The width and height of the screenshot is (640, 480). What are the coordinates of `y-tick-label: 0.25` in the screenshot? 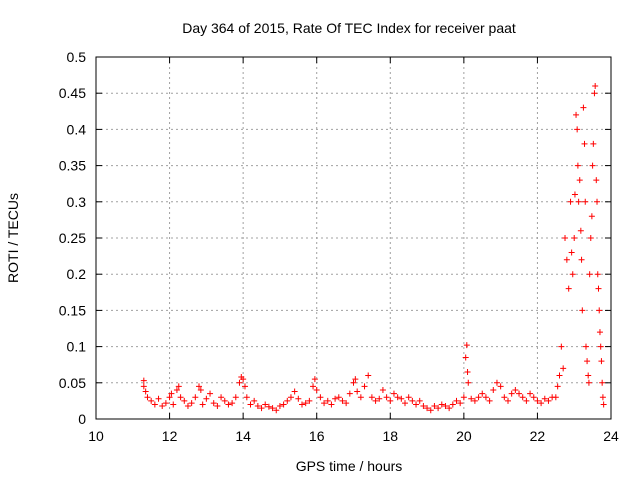 It's located at (72, 238).